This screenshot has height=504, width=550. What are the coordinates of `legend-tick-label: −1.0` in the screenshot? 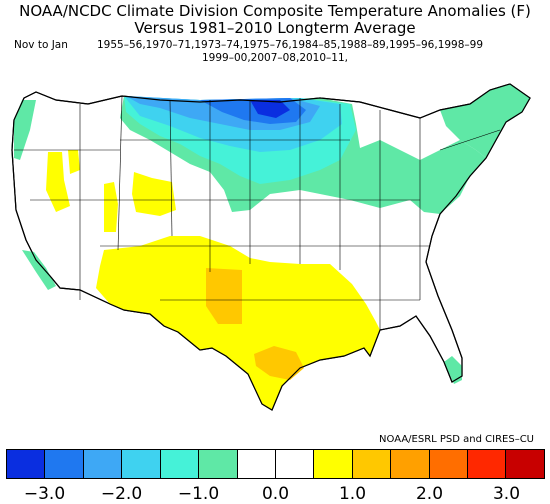 It's located at (198, 494).